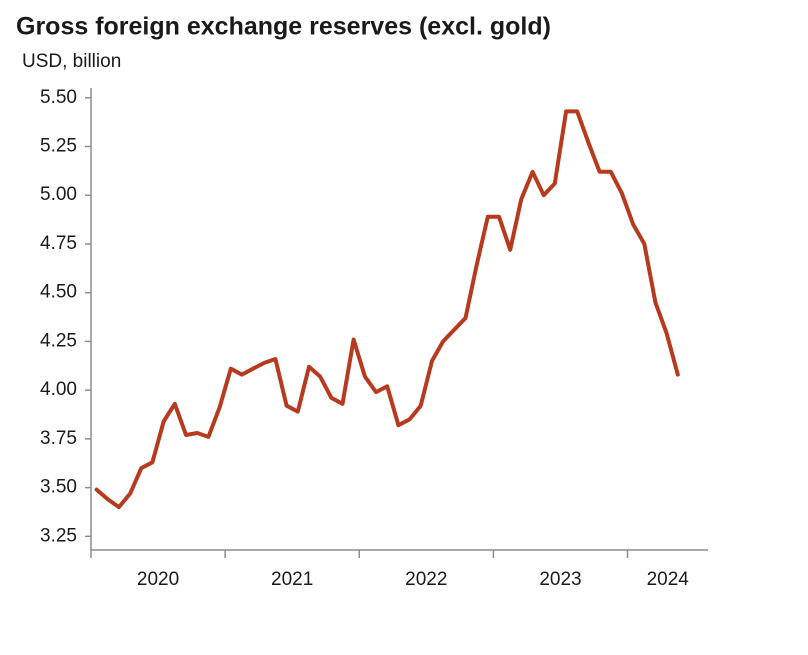  What do you see at coordinates (426, 579) in the screenshot?
I see `x-tick-label: 2022` at bounding box center [426, 579].